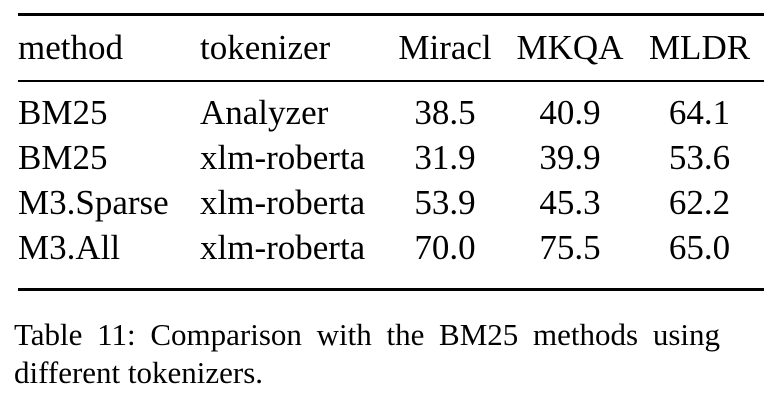  Describe the element at coordinates (699, 157) in the screenshot. I see `cell-mldr: 53.6` at that location.